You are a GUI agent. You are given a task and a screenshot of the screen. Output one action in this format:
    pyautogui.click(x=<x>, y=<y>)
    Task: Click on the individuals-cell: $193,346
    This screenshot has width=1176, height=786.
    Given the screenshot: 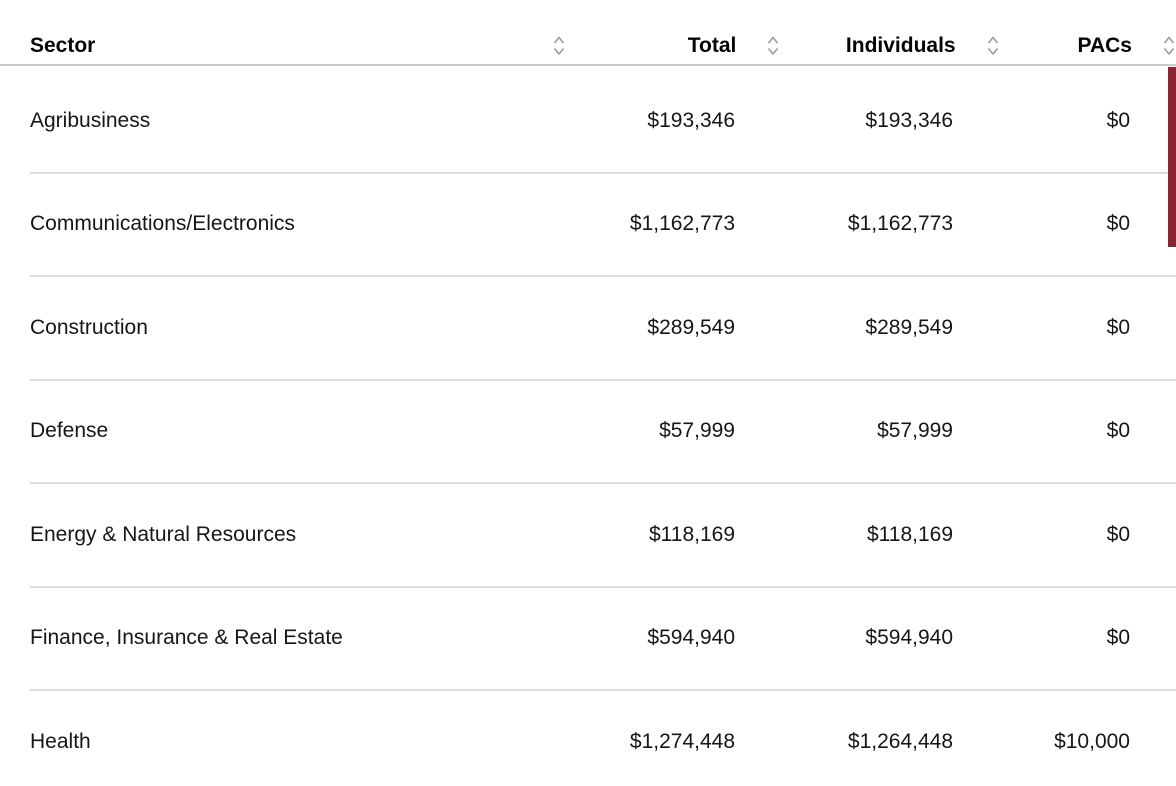 What is the action you would take?
    pyautogui.click(x=909, y=120)
    